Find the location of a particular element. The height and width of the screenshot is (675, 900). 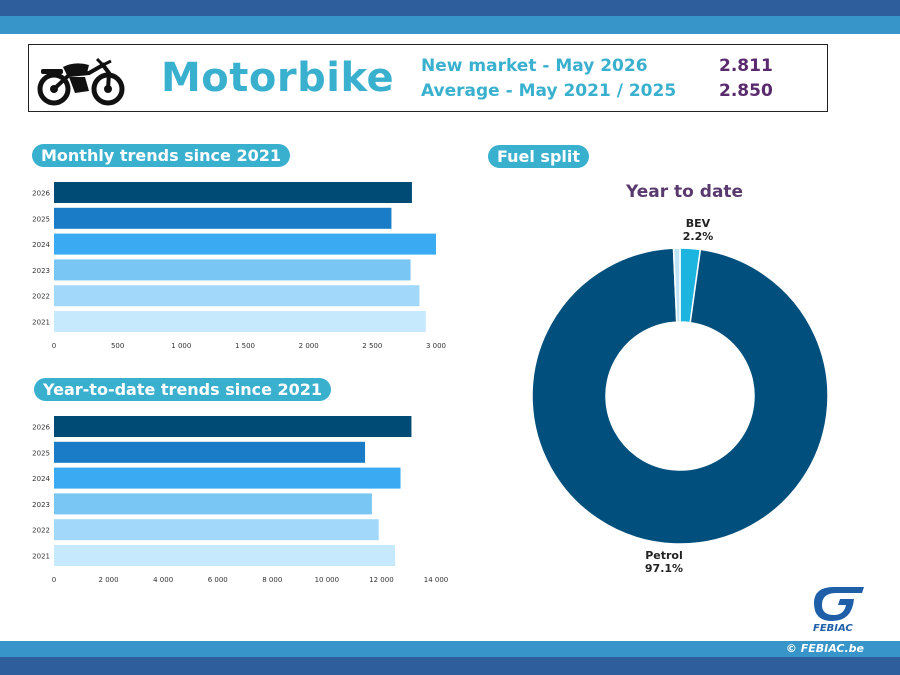

ytd-bar-2023 is located at coordinates (213, 504).